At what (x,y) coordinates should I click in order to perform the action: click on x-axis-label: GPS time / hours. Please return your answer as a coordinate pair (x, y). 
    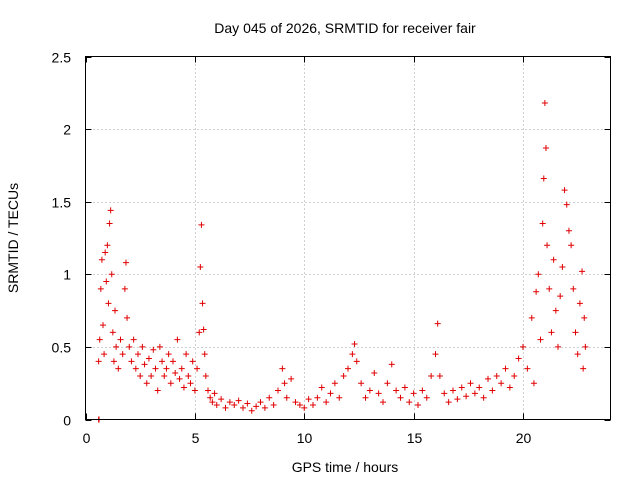
    Looking at the image, I should click on (345, 467).